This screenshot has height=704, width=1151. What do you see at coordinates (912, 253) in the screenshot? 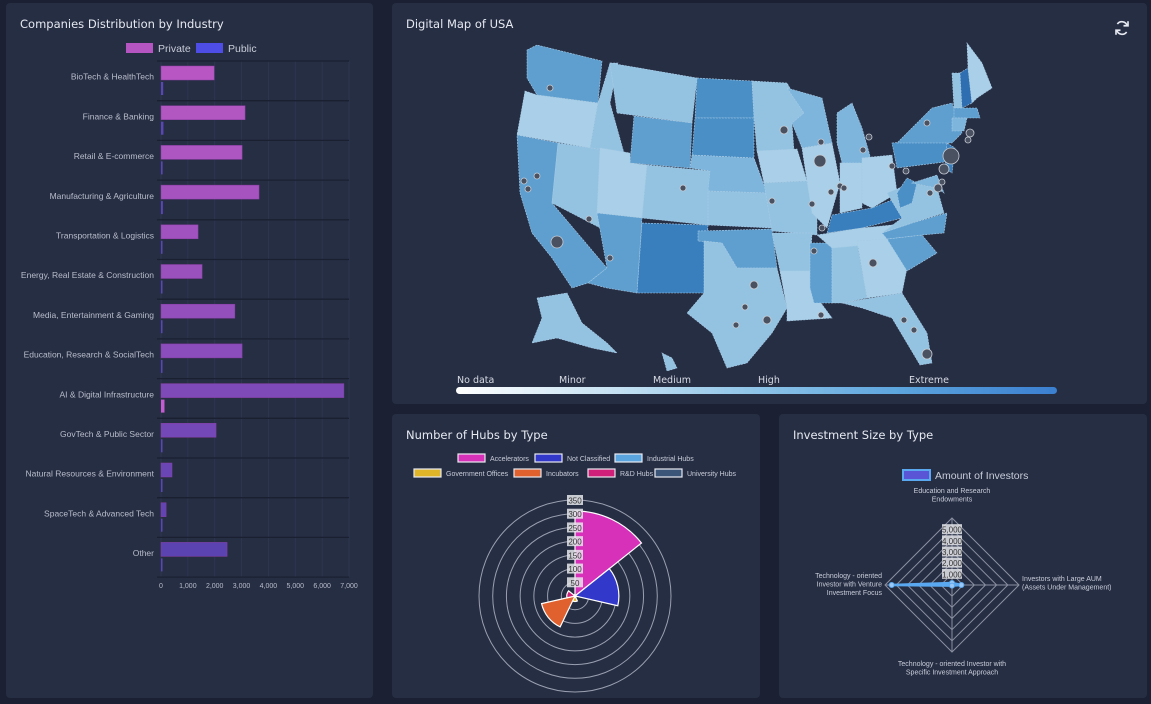
I see `state-sc` at bounding box center [912, 253].